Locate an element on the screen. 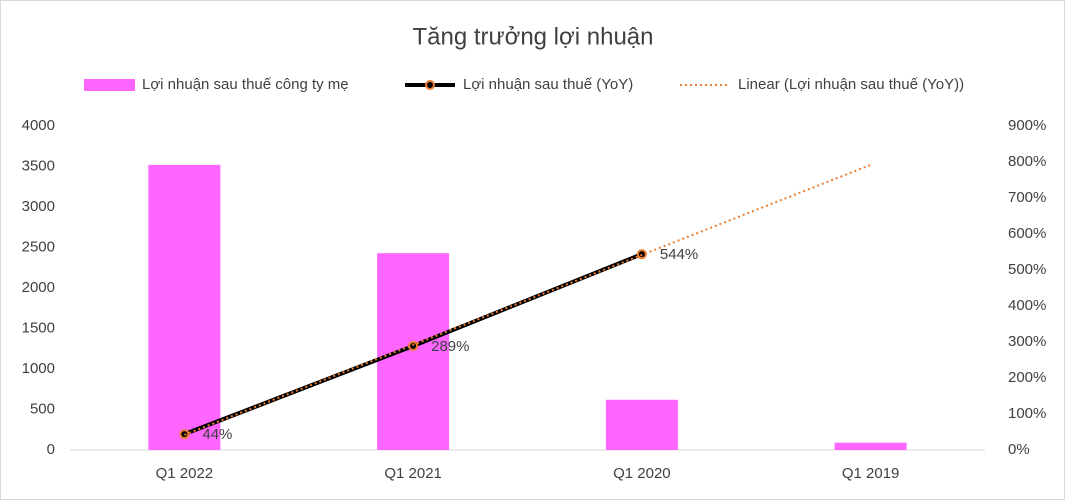  data-label: 544% is located at coordinates (679, 254).